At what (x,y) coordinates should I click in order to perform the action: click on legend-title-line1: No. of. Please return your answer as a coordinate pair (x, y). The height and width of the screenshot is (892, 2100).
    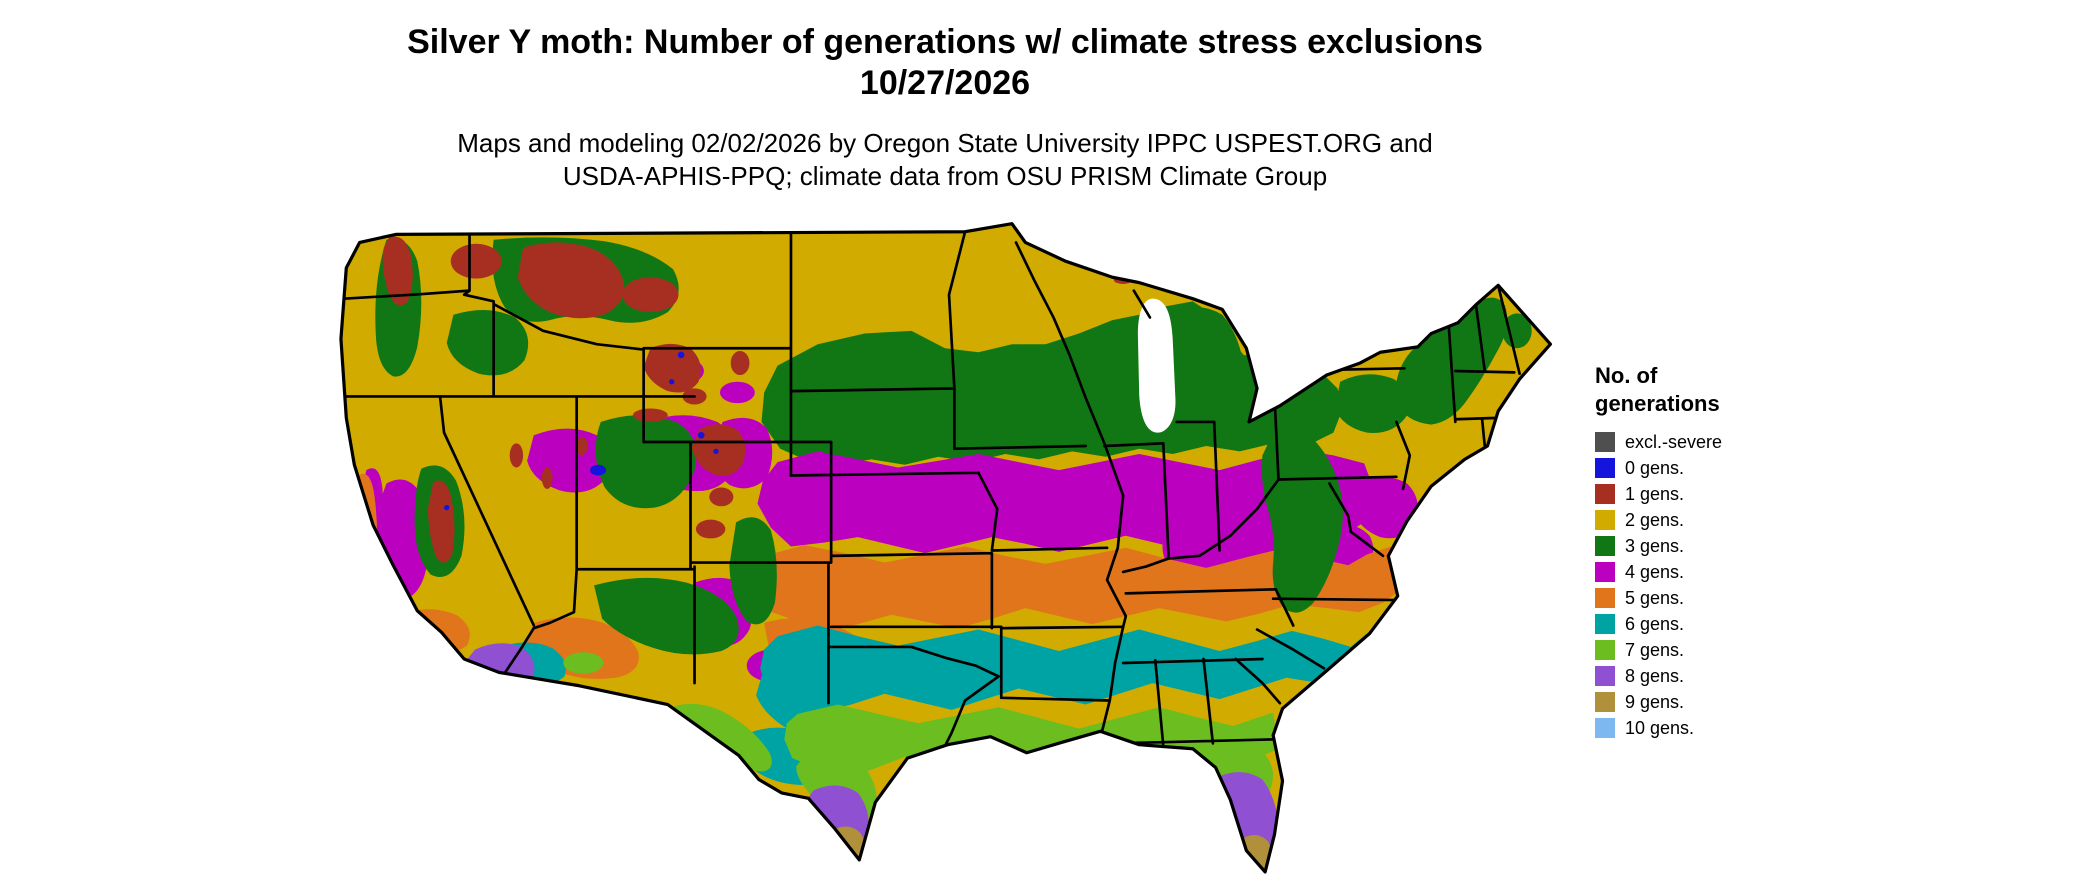
    Looking at the image, I should click on (1626, 375).